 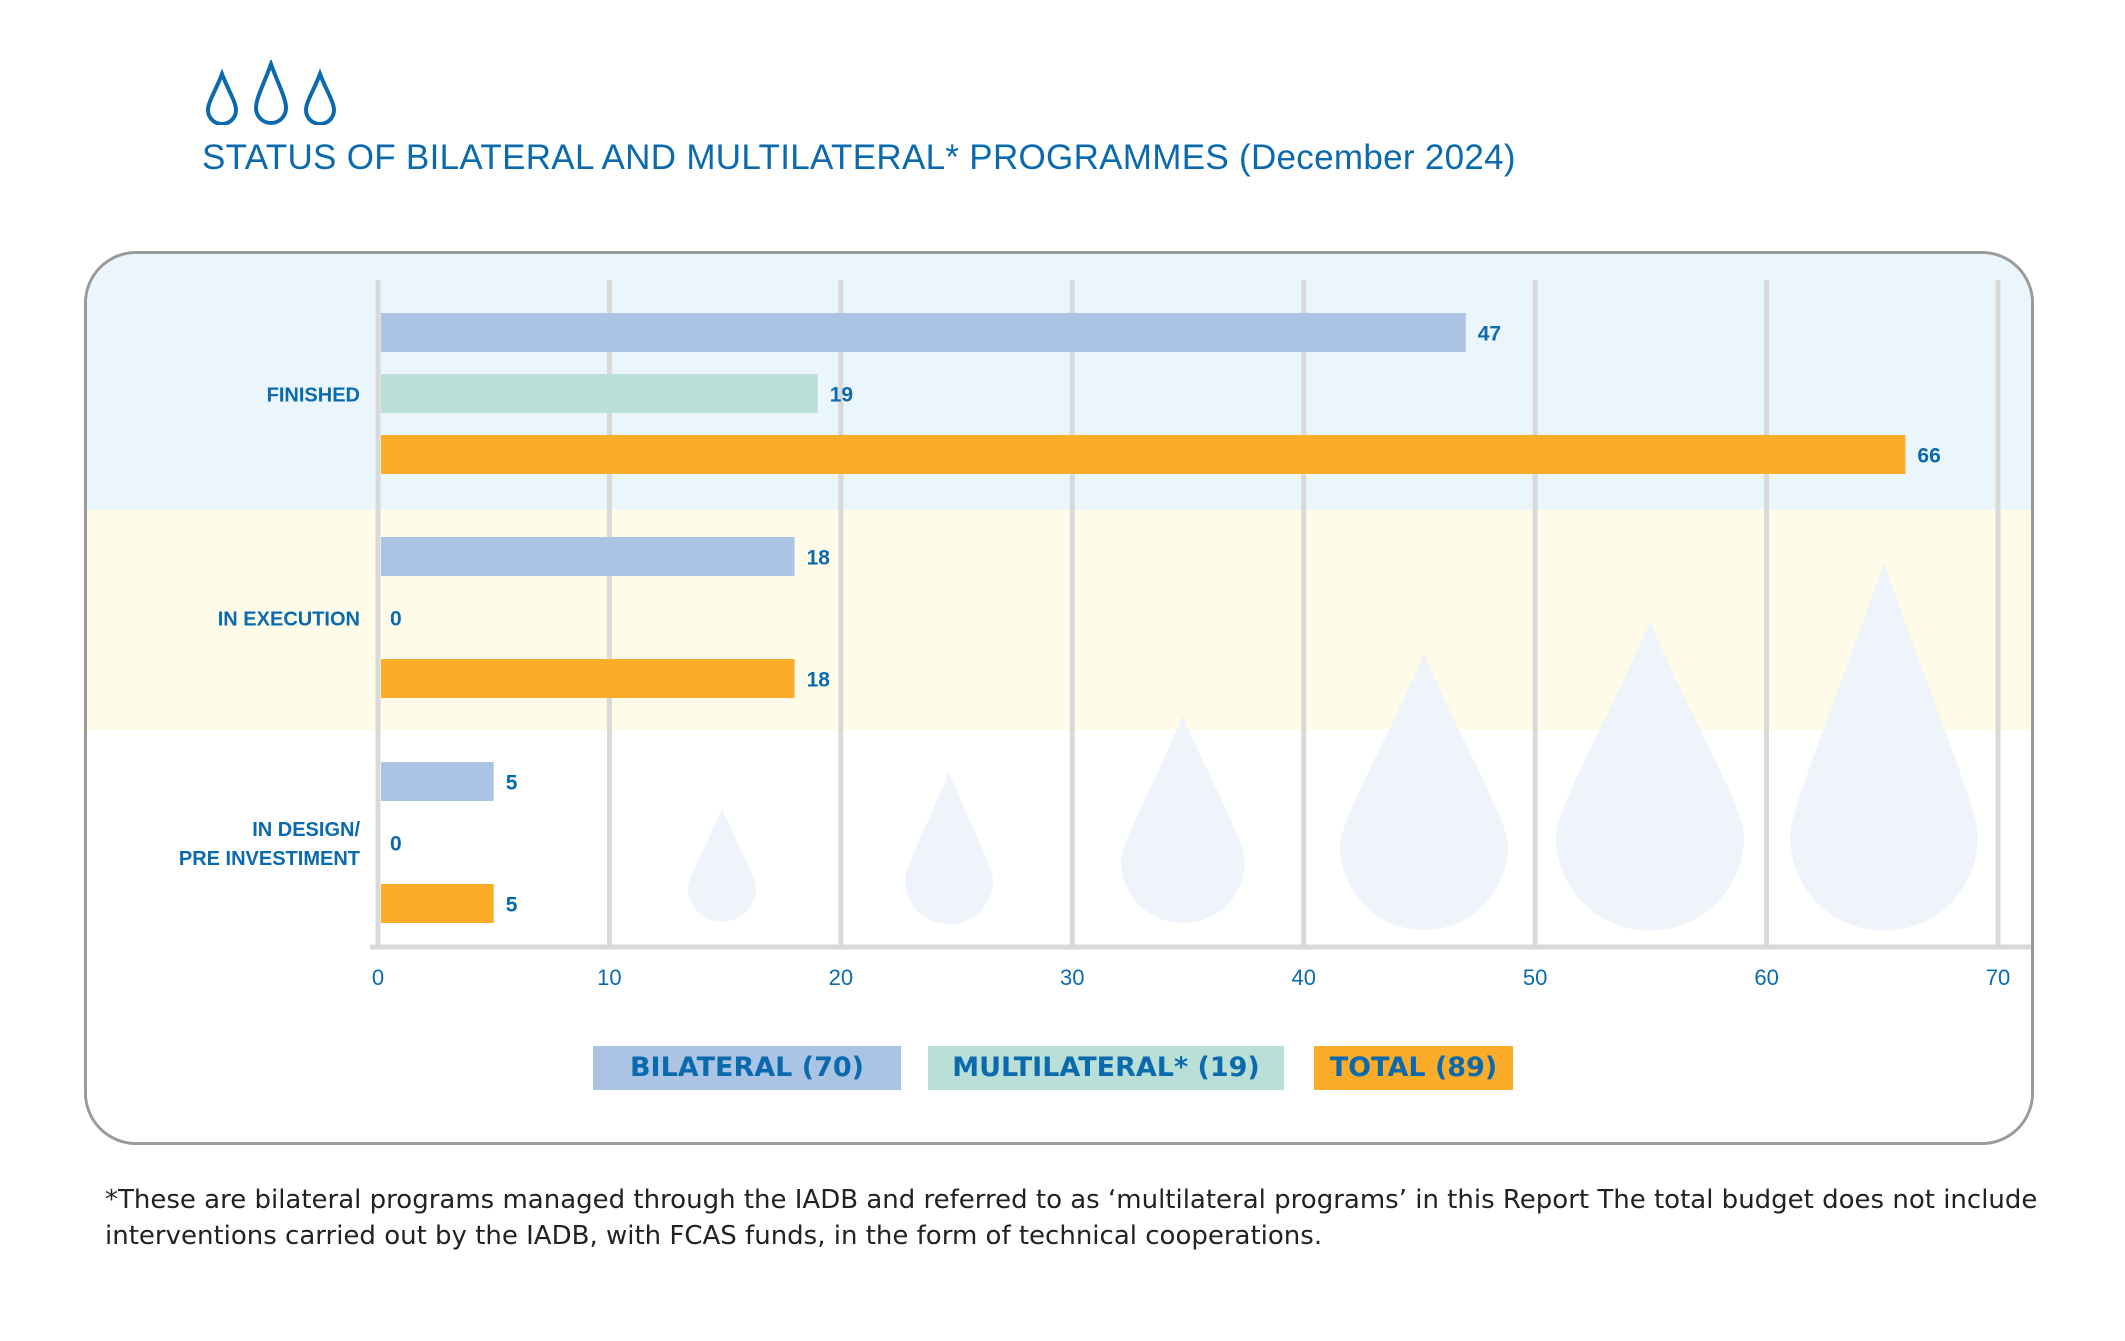 What do you see at coordinates (841, 977) in the screenshot?
I see `x-tick-label: 20` at bounding box center [841, 977].